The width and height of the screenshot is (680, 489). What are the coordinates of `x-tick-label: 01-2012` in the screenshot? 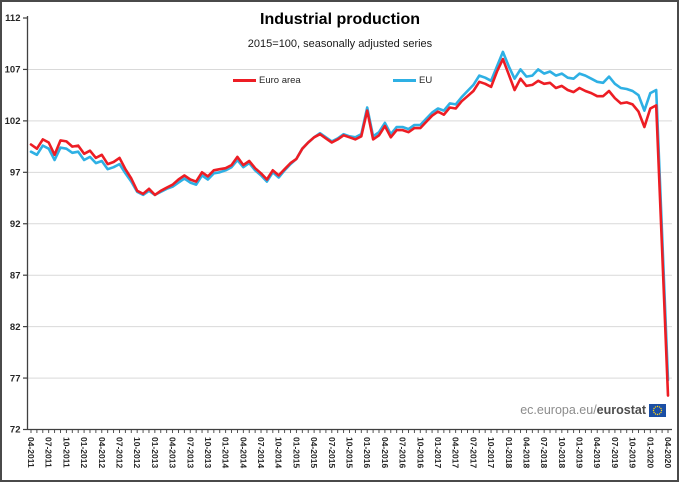 It's located at (84, 452).